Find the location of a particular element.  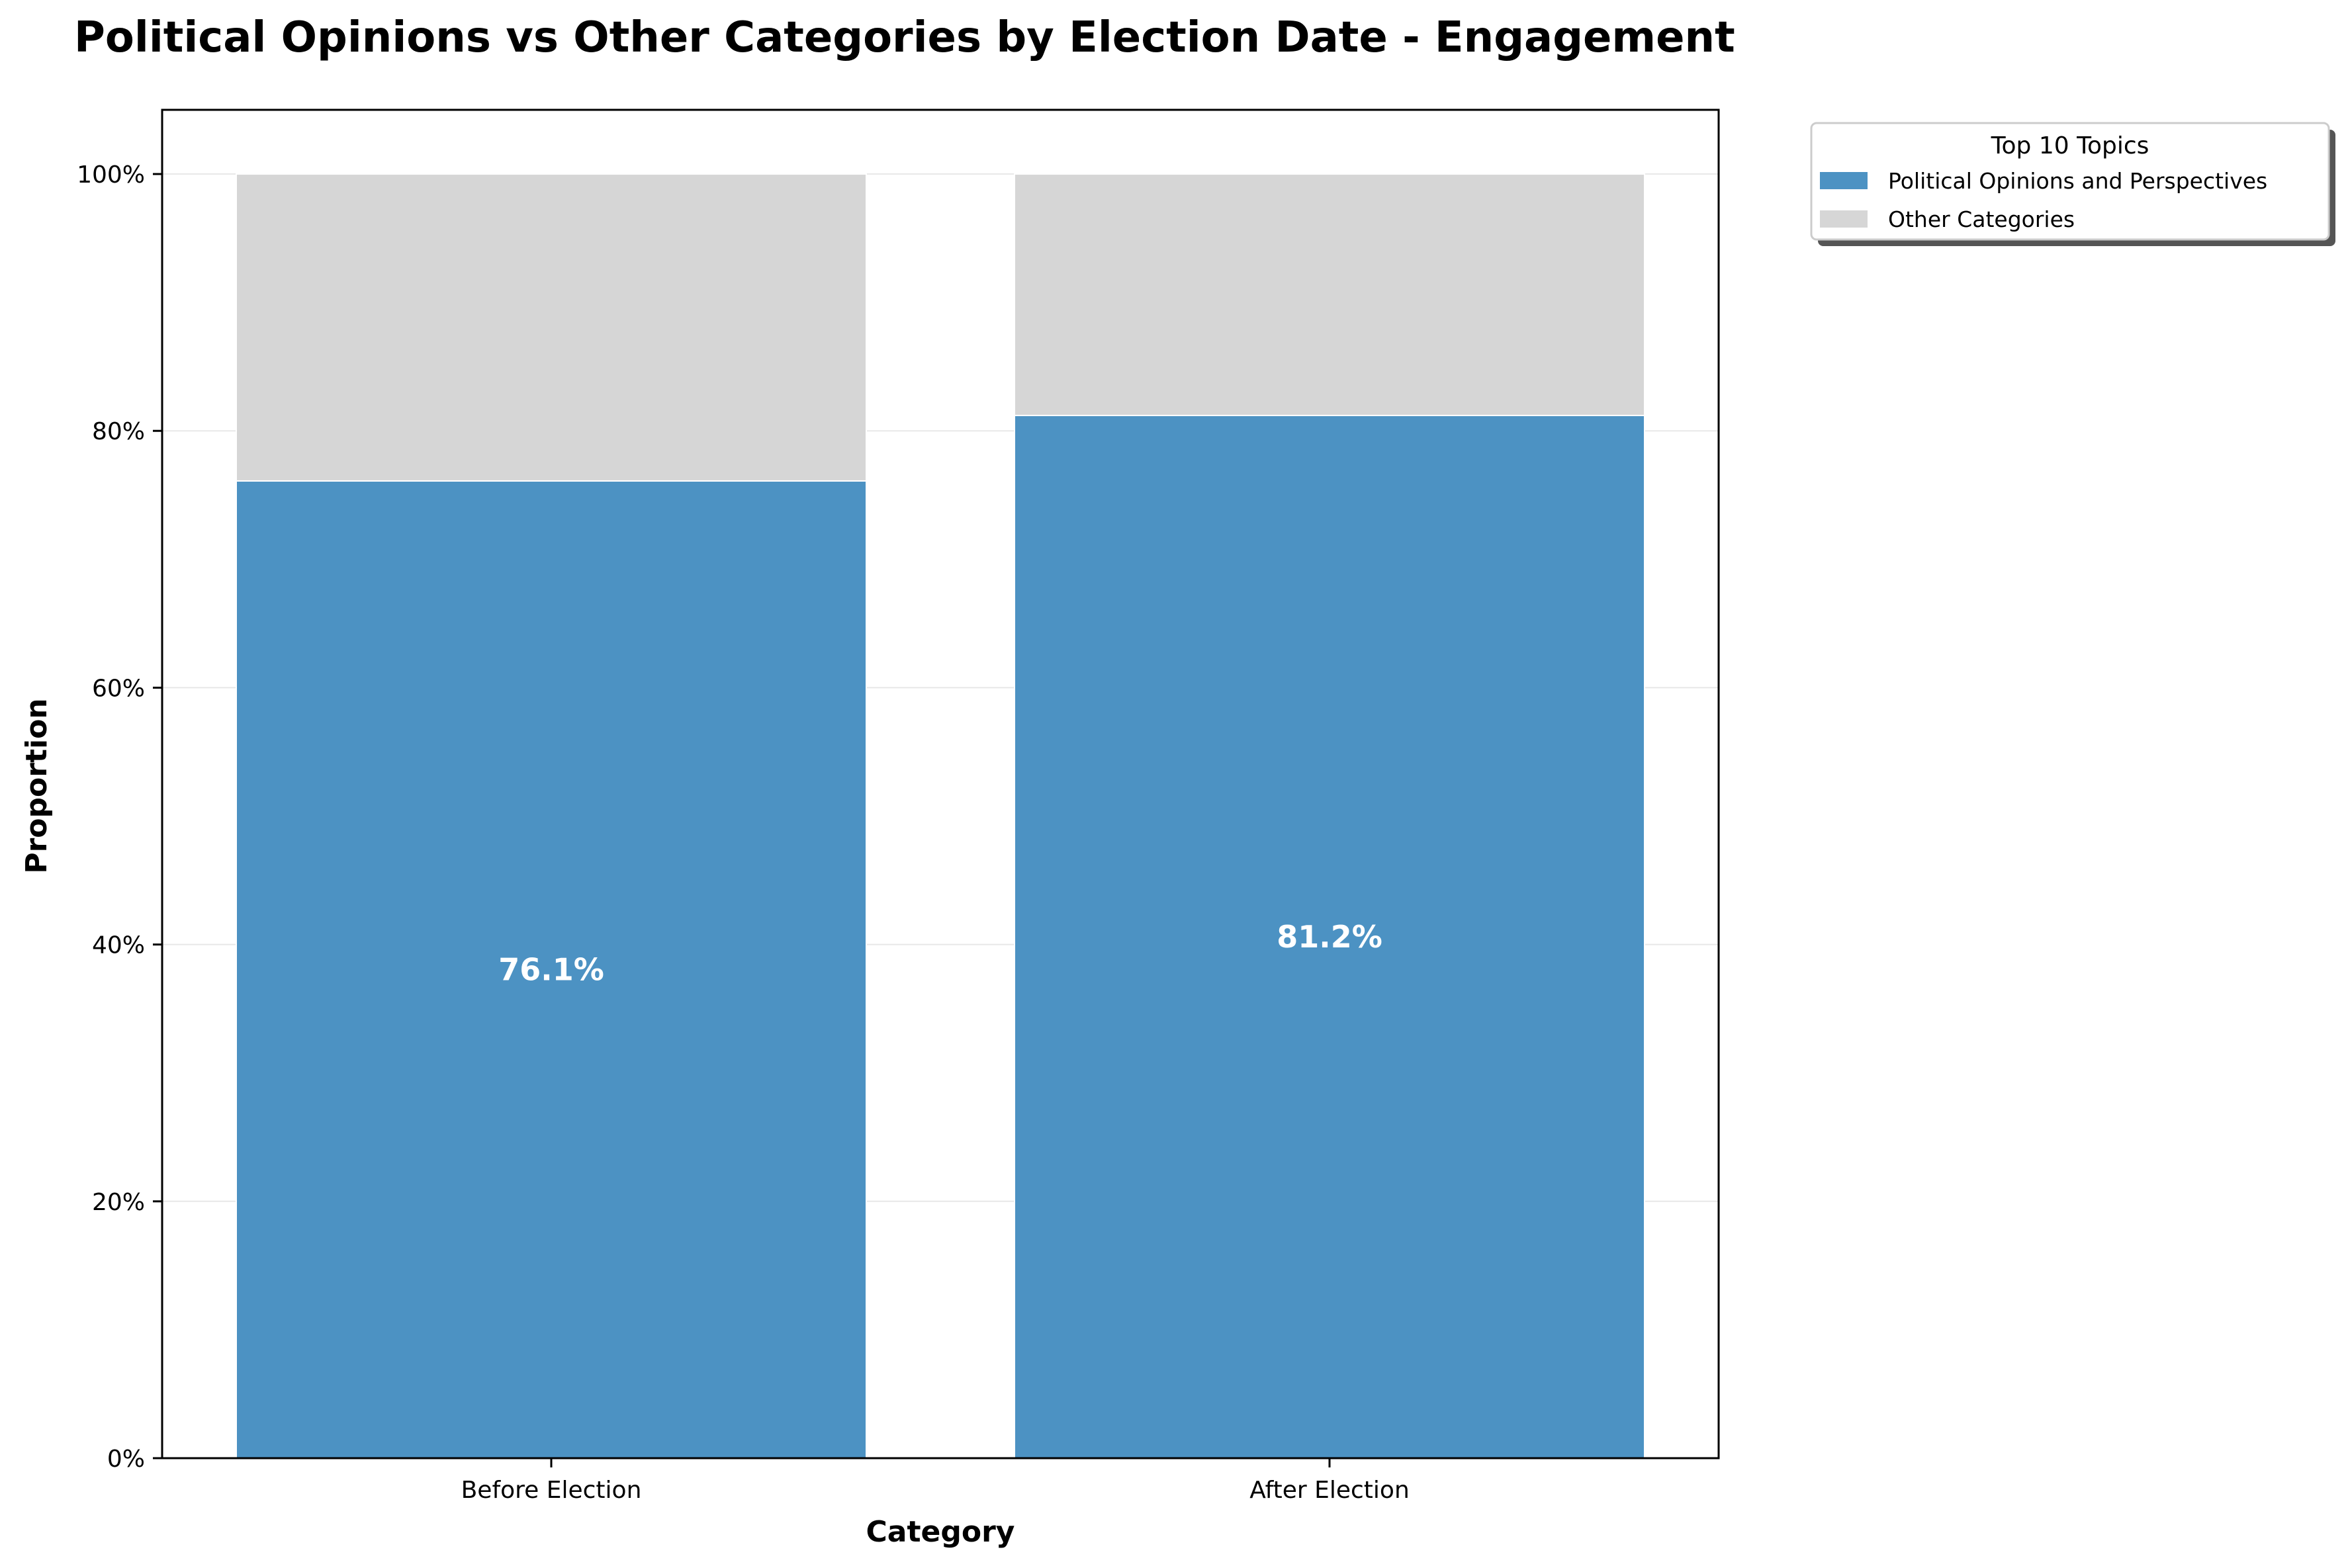

legend-title: Top 10 Topics is located at coordinates (2070, 146).